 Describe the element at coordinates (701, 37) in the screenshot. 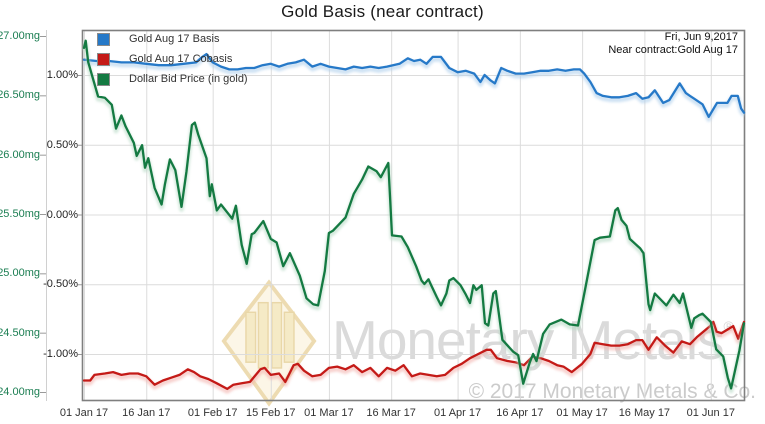

I see `annotation-date: Fri, Jun 9,2017` at that location.